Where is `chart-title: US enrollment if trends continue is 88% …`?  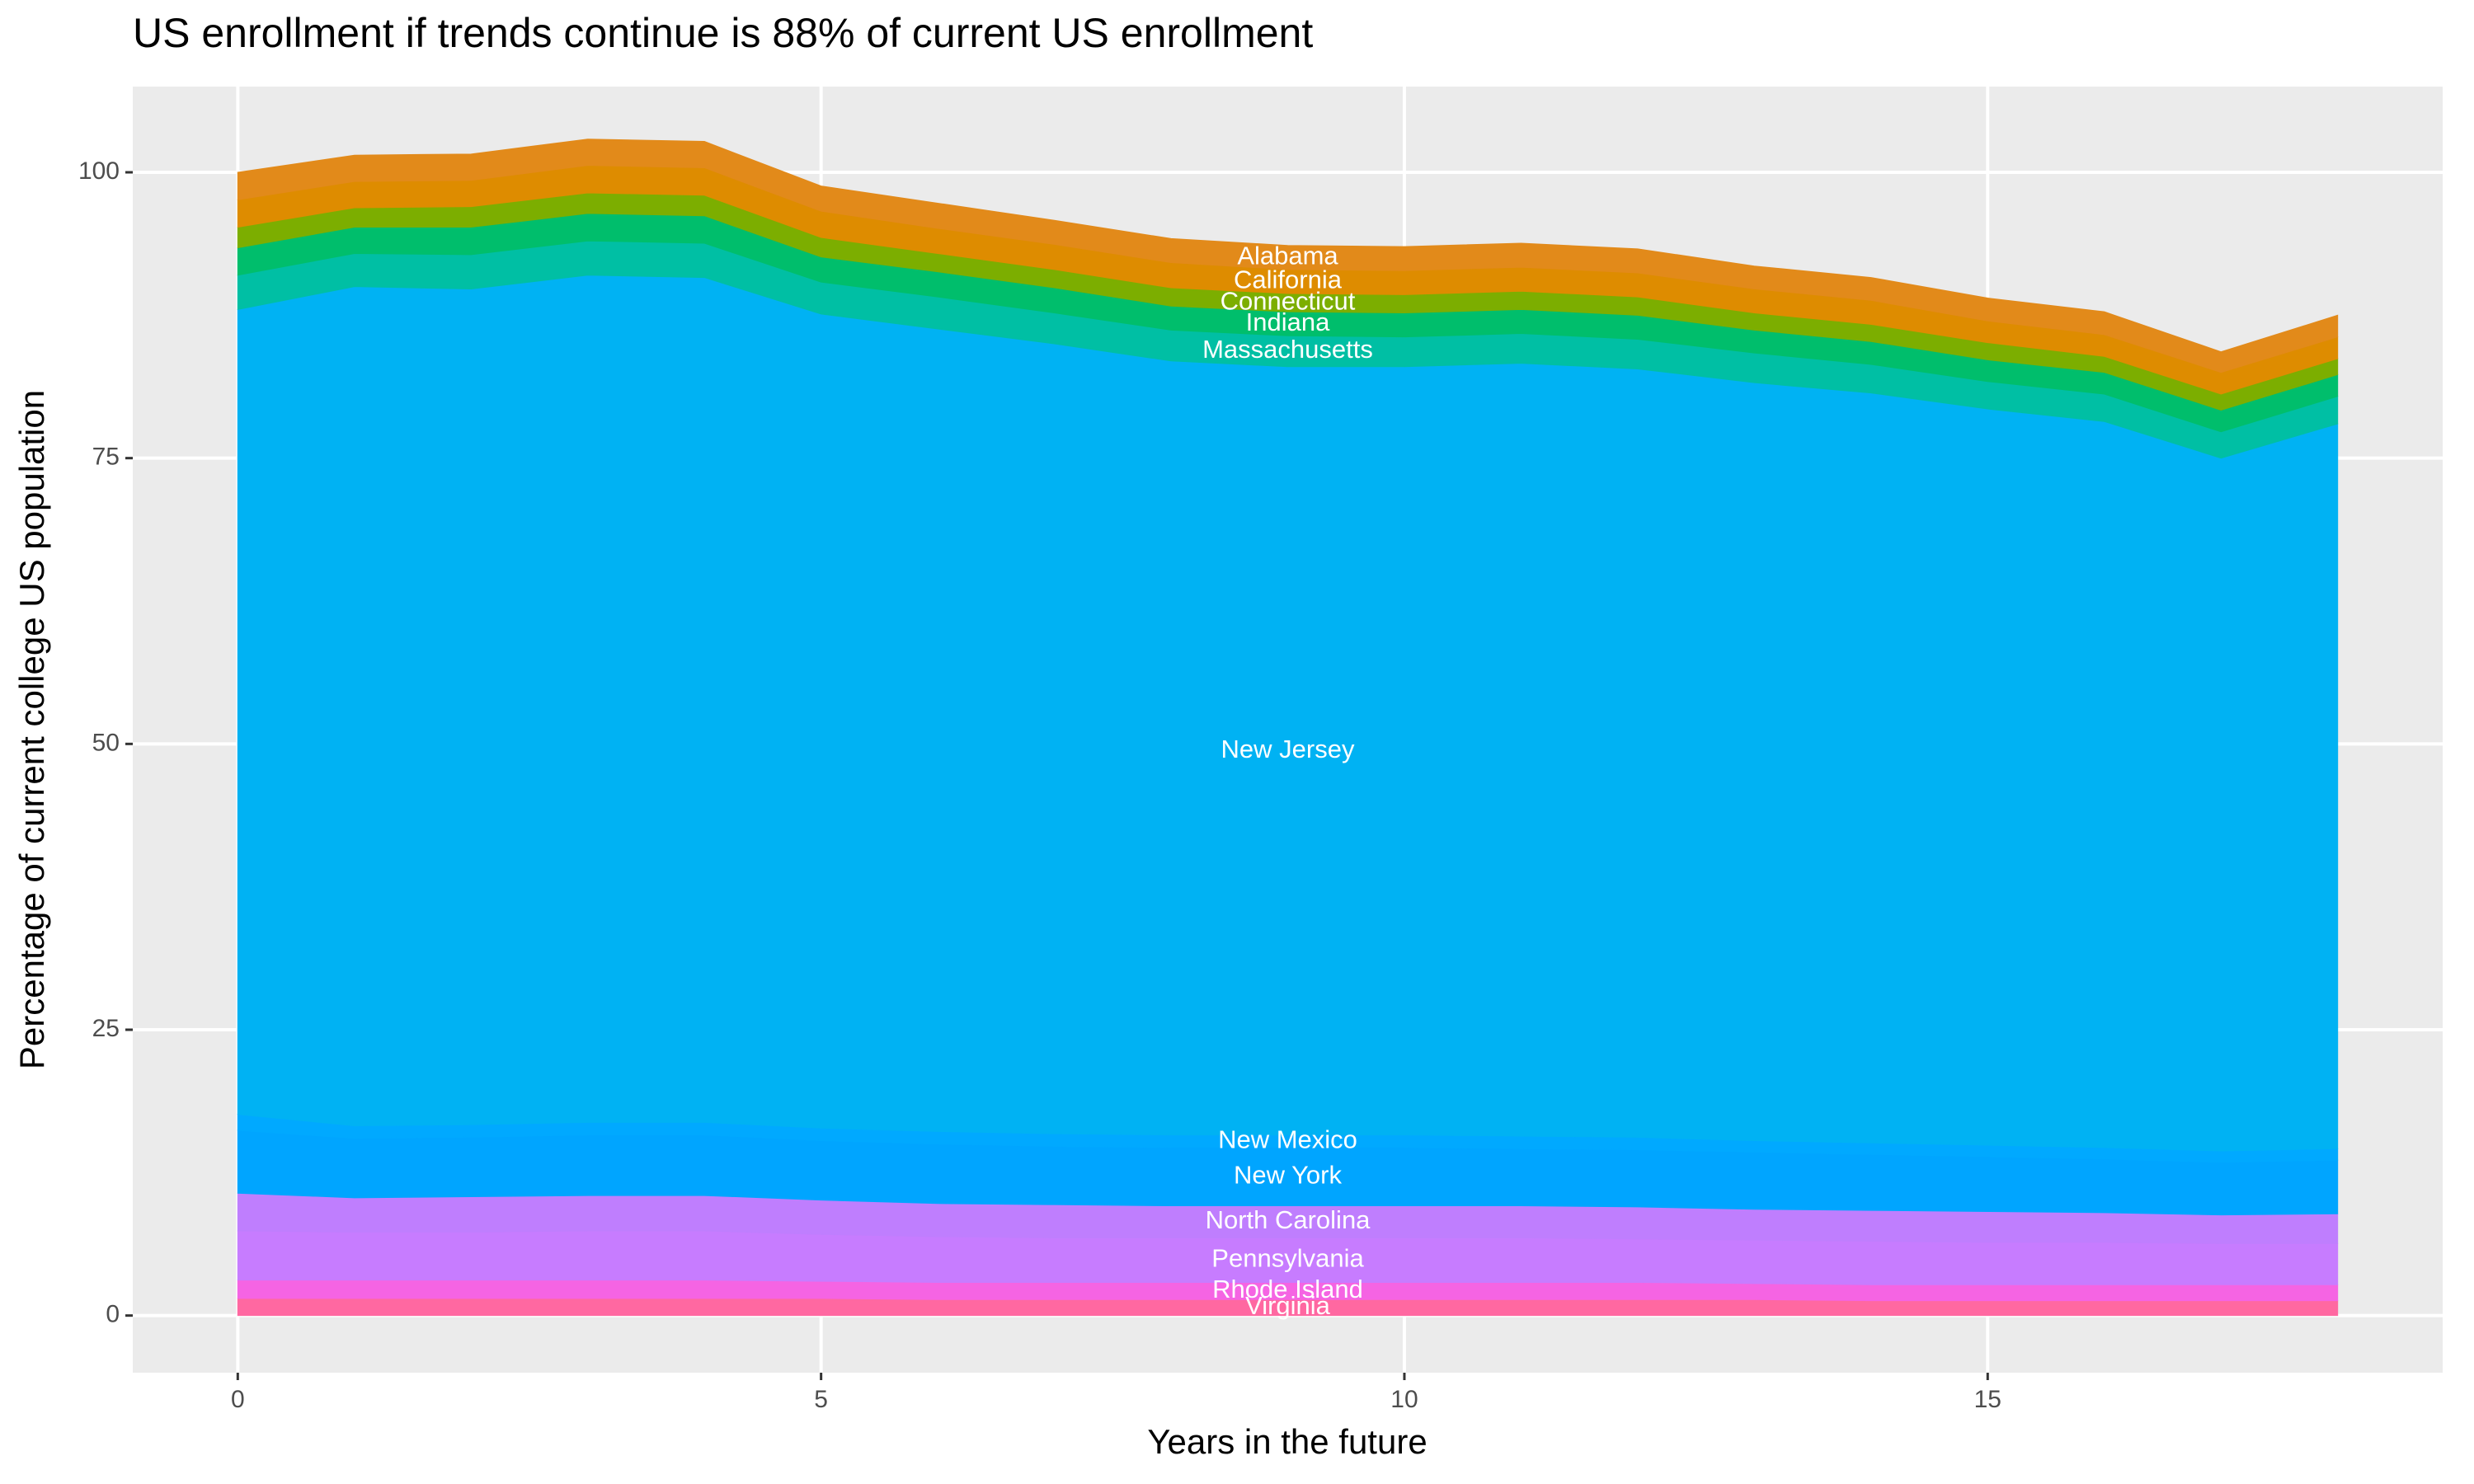
chart-title: US enrollment if trends continue is 88% … is located at coordinates (723, 33).